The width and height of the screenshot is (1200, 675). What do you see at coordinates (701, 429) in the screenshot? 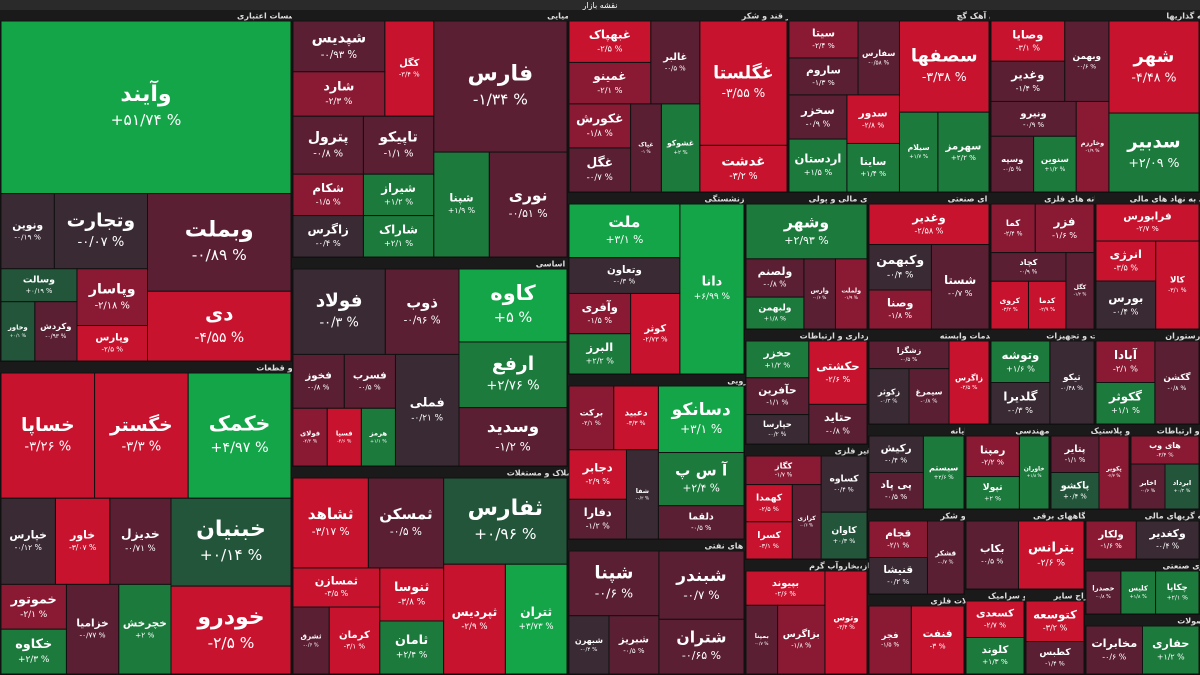
I see `stock-change: +۳/۱ %` at bounding box center [701, 429].